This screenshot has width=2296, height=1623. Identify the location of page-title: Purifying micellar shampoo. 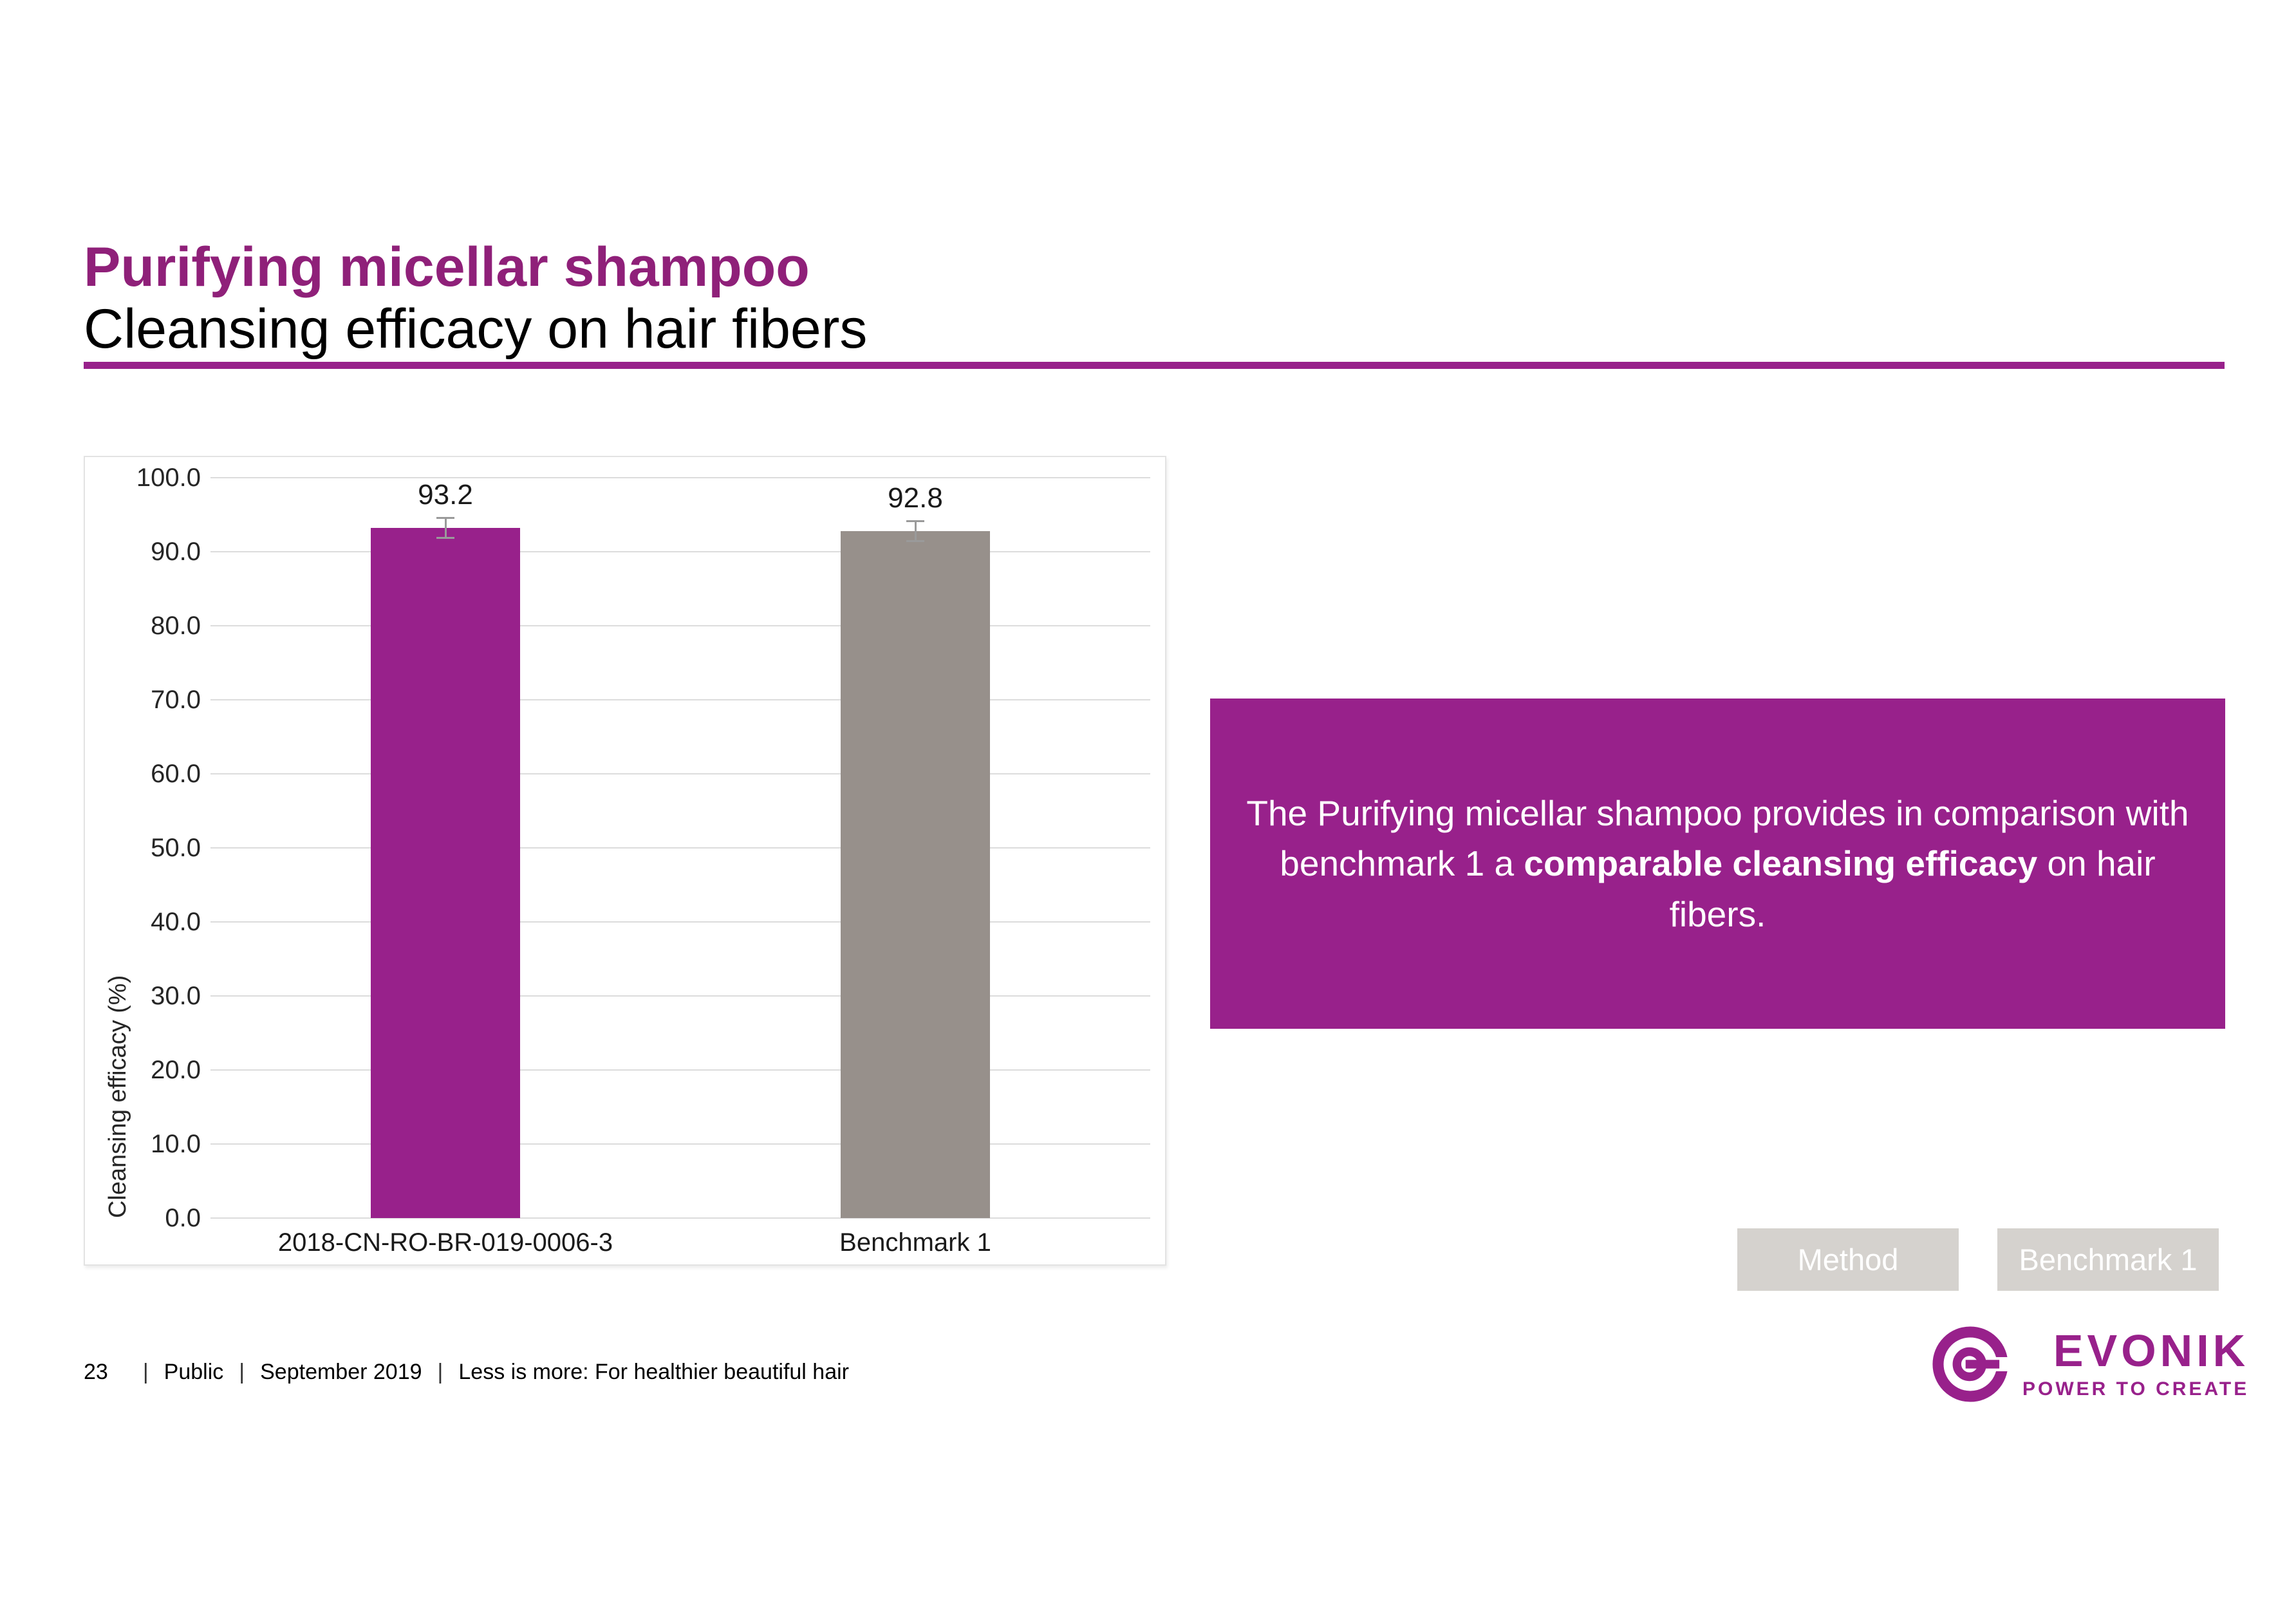
(447, 267).